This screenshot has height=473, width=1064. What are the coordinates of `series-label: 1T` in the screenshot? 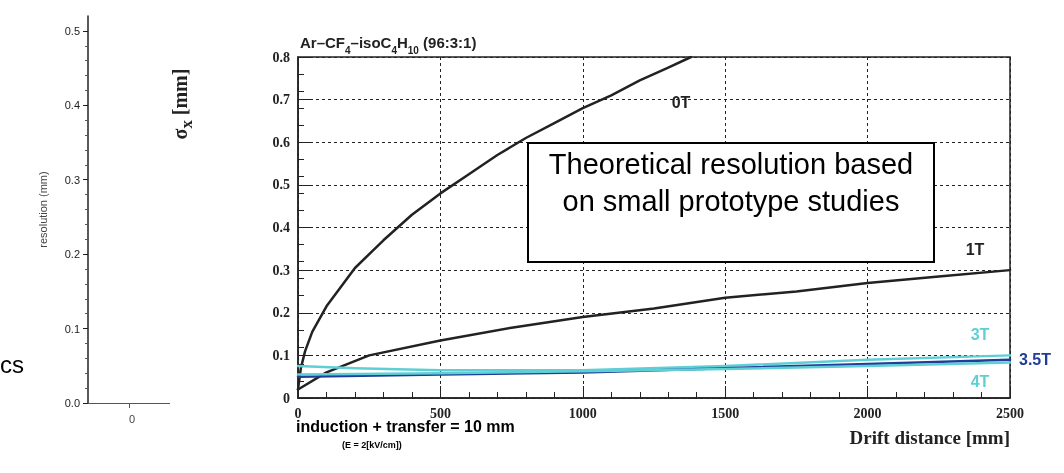 It's located at (975, 249).